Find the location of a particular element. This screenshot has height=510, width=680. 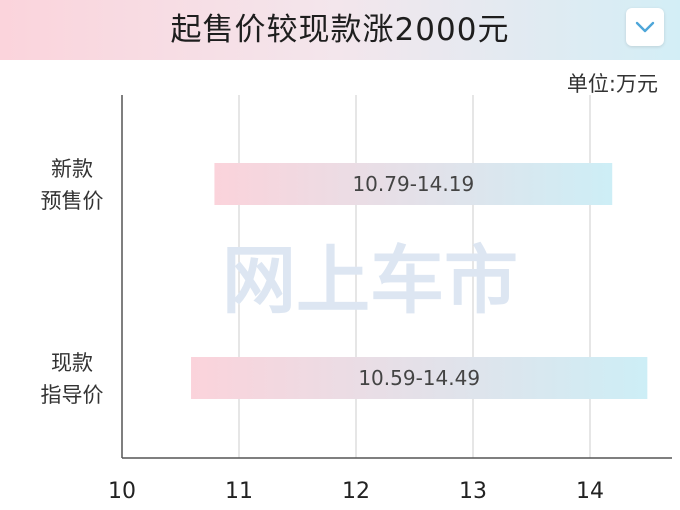

dropdown-button is located at coordinates (645, 27).